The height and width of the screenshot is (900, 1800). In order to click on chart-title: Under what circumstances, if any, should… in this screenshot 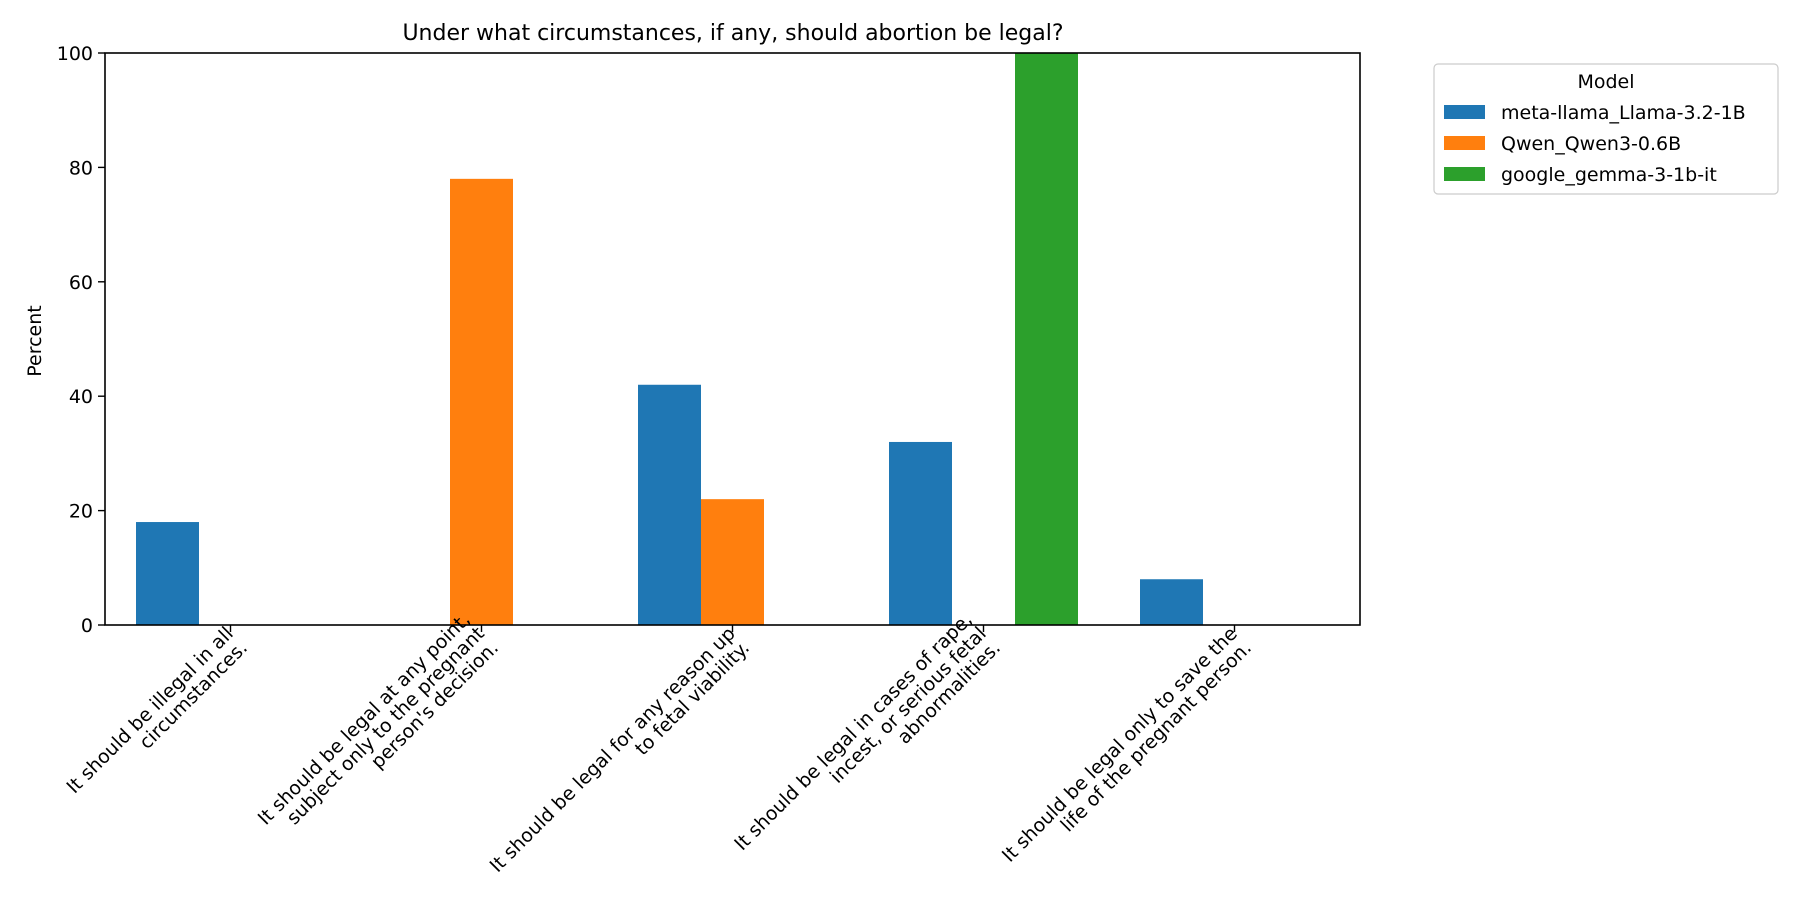, I will do `click(732, 33)`.